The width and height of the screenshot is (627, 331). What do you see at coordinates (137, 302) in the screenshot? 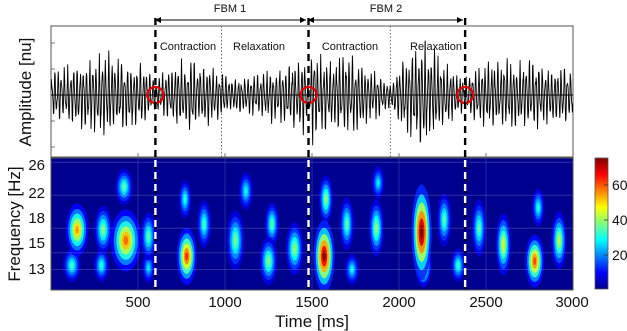
I see `xtick-500: 500` at bounding box center [137, 302].